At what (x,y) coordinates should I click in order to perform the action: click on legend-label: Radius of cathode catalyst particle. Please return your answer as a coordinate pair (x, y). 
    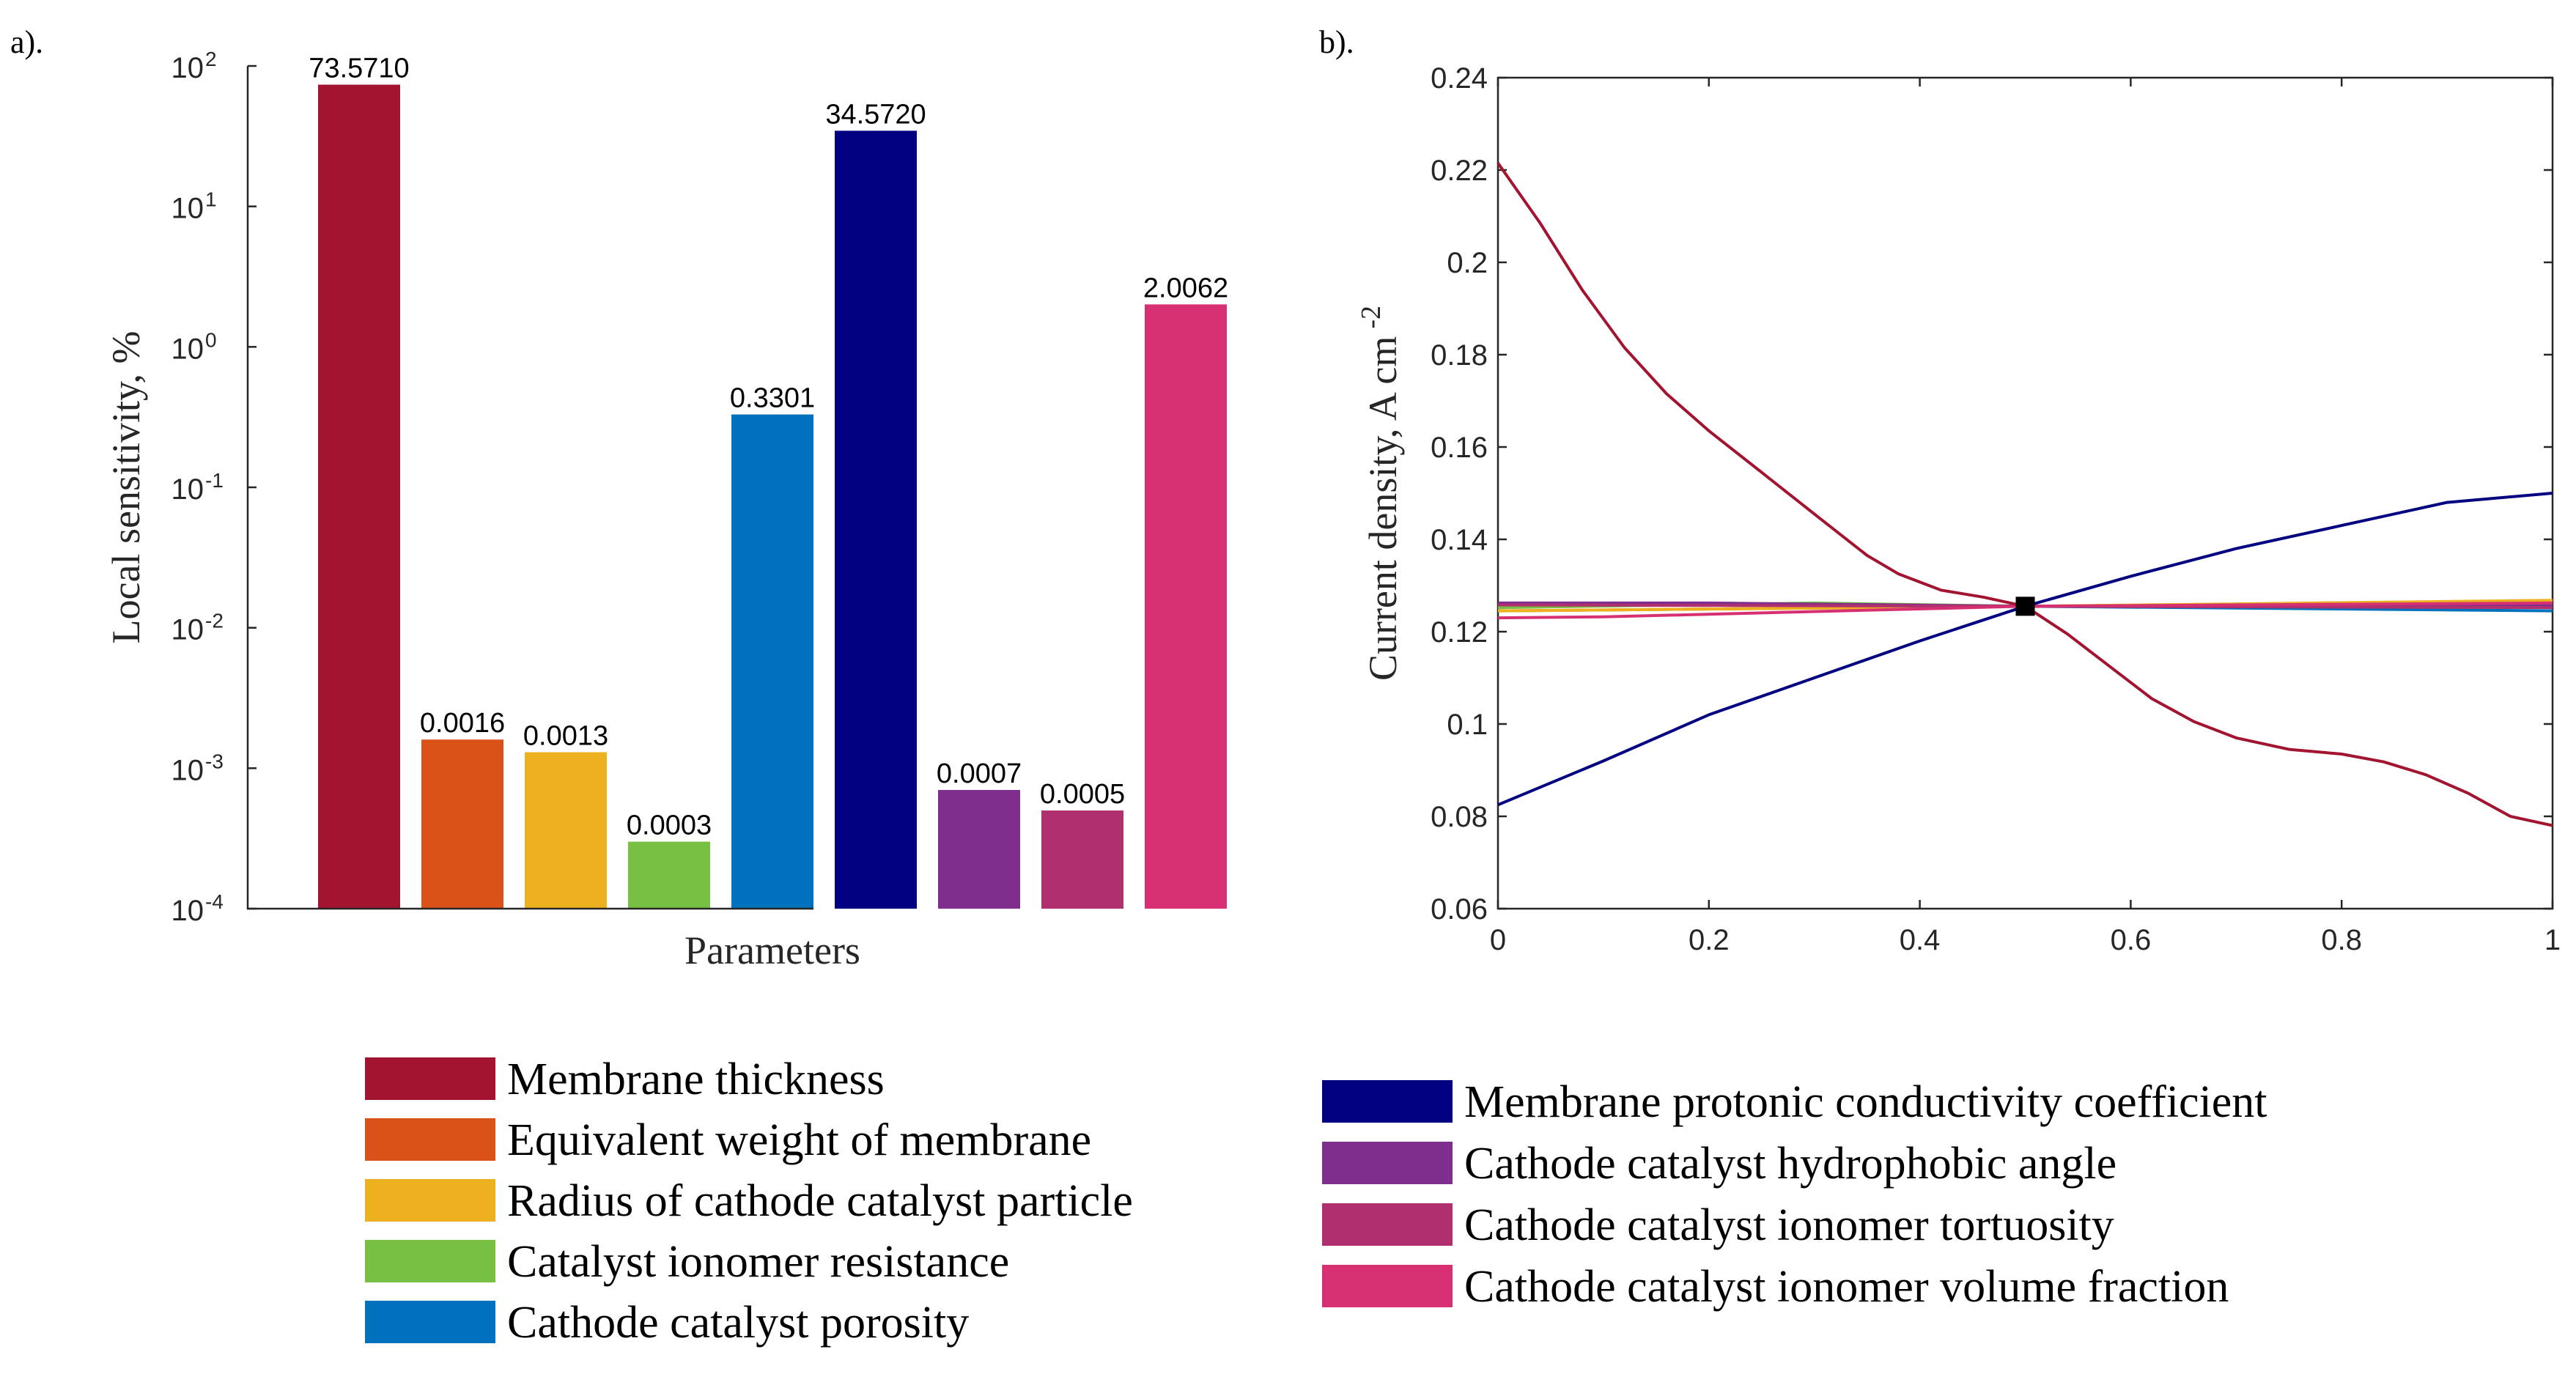
    Looking at the image, I should click on (820, 1201).